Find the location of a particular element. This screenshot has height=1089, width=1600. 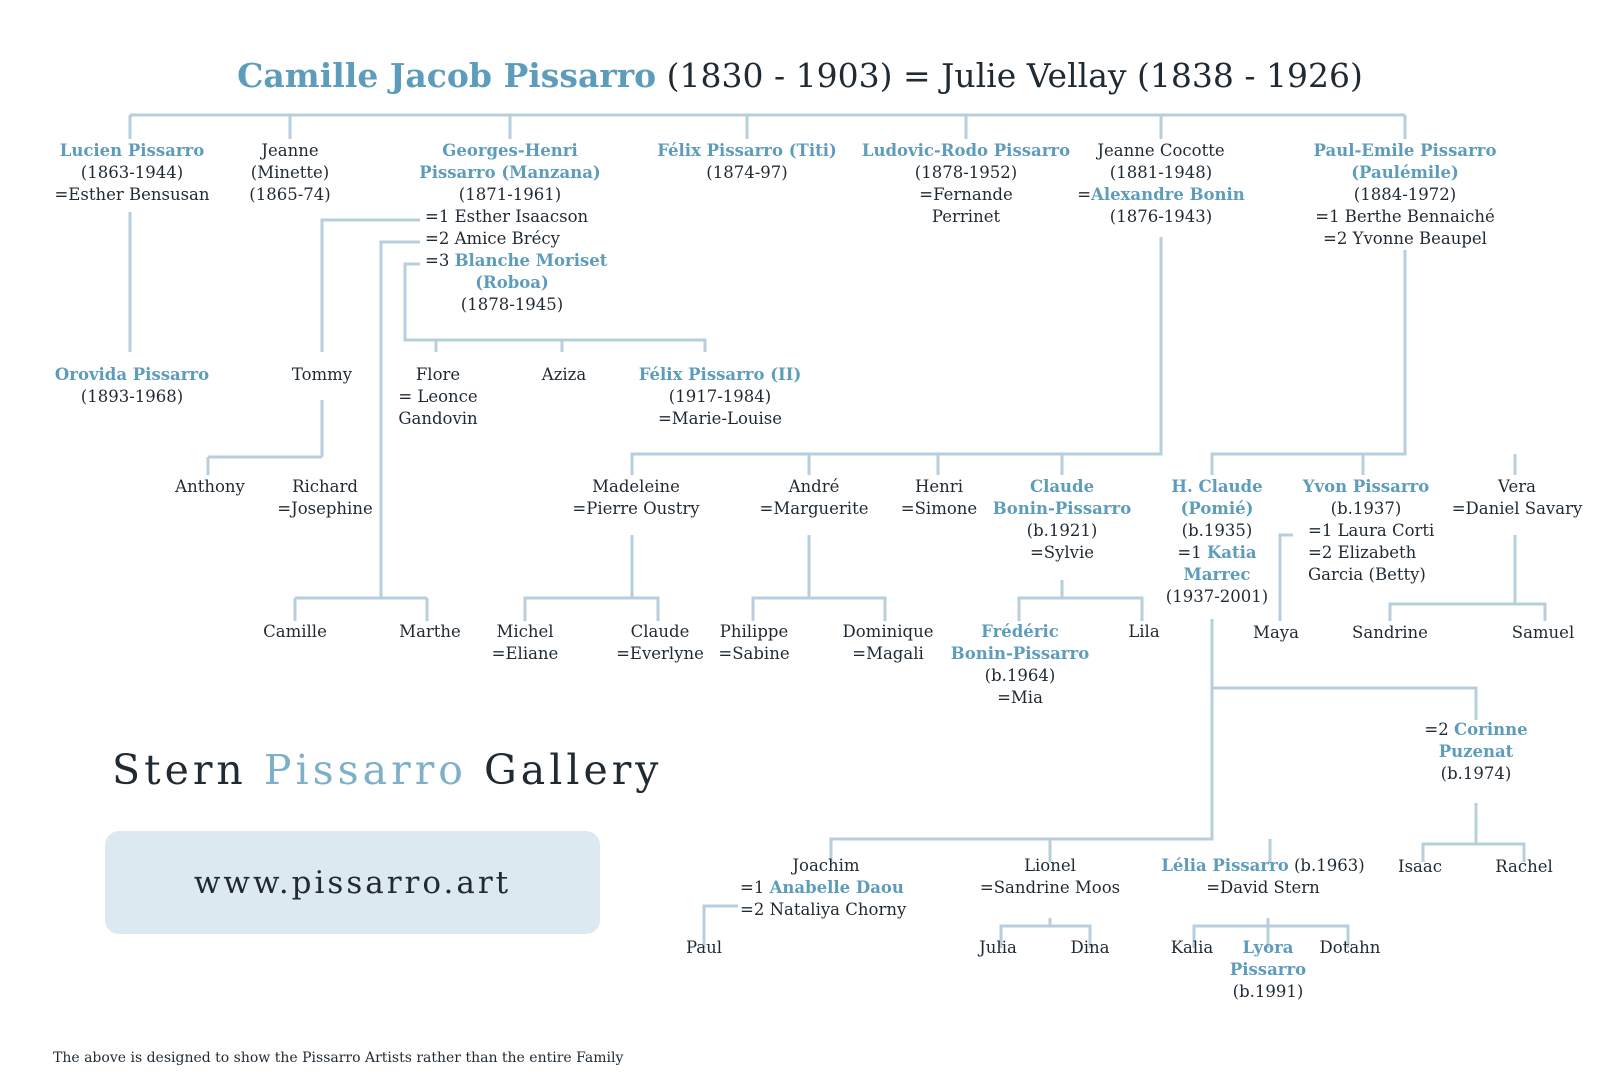

spouse-name: Alexandre Bonin is located at coordinates (1168, 194).